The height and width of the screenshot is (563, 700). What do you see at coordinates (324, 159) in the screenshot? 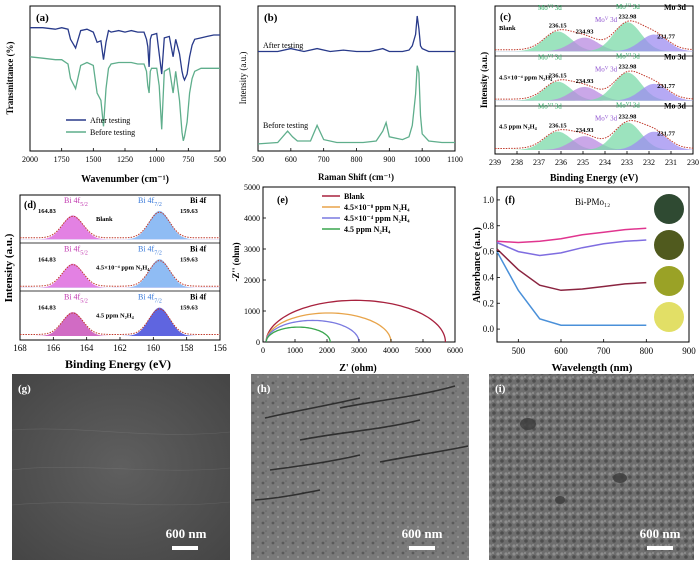
I see `b-xtick-label: 700` at bounding box center [324, 159].